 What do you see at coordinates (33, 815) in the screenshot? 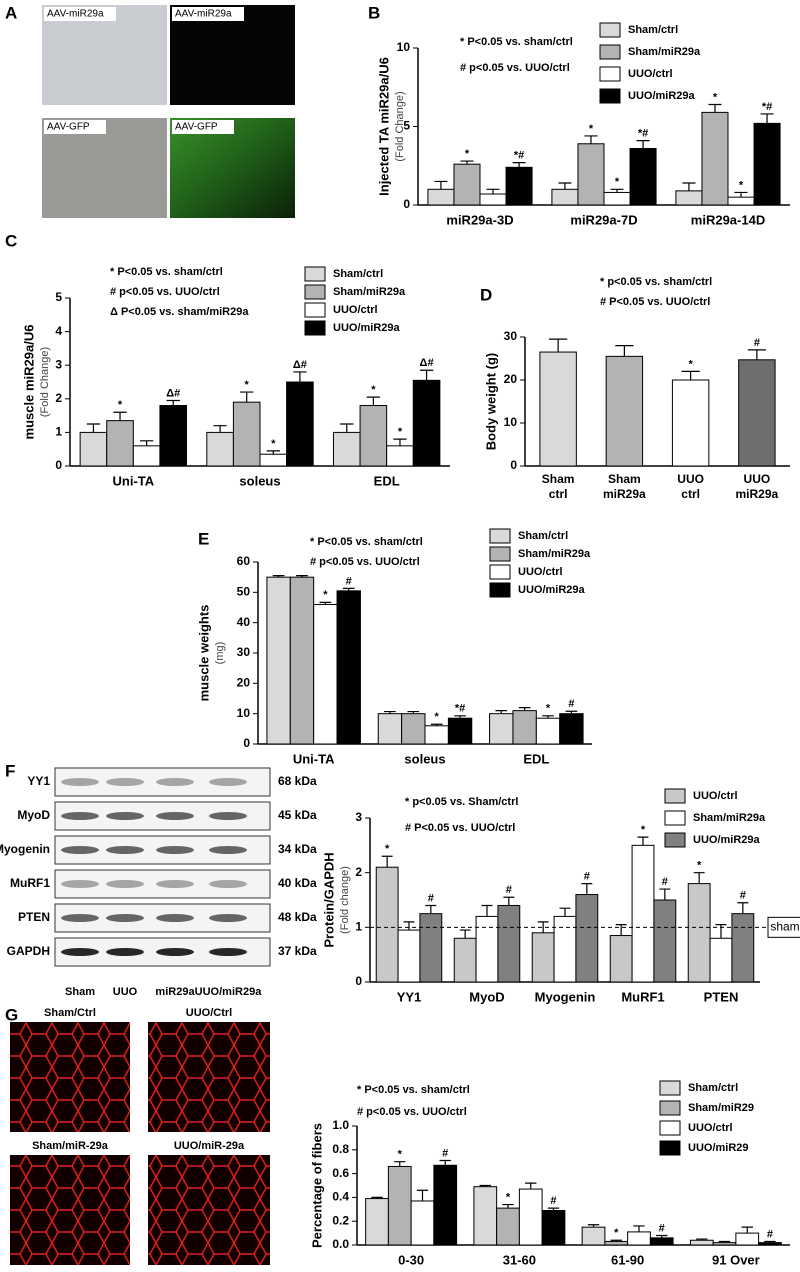
I see `blot-protein: MyoD` at bounding box center [33, 815].